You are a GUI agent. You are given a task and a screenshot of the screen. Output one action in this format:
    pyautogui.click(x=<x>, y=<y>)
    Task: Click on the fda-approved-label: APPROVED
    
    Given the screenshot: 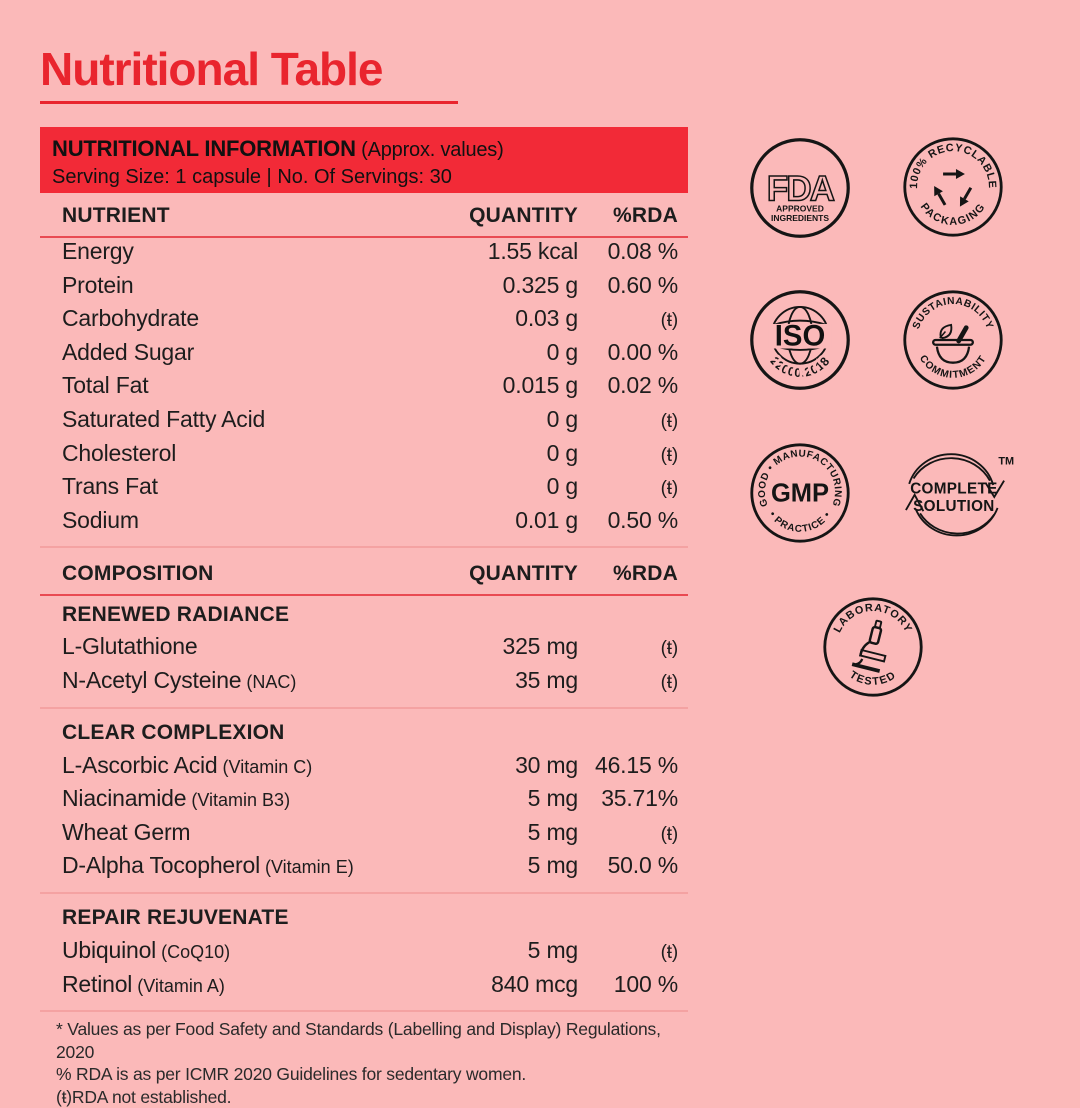 What is the action you would take?
    pyautogui.click(x=800, y=209)
    